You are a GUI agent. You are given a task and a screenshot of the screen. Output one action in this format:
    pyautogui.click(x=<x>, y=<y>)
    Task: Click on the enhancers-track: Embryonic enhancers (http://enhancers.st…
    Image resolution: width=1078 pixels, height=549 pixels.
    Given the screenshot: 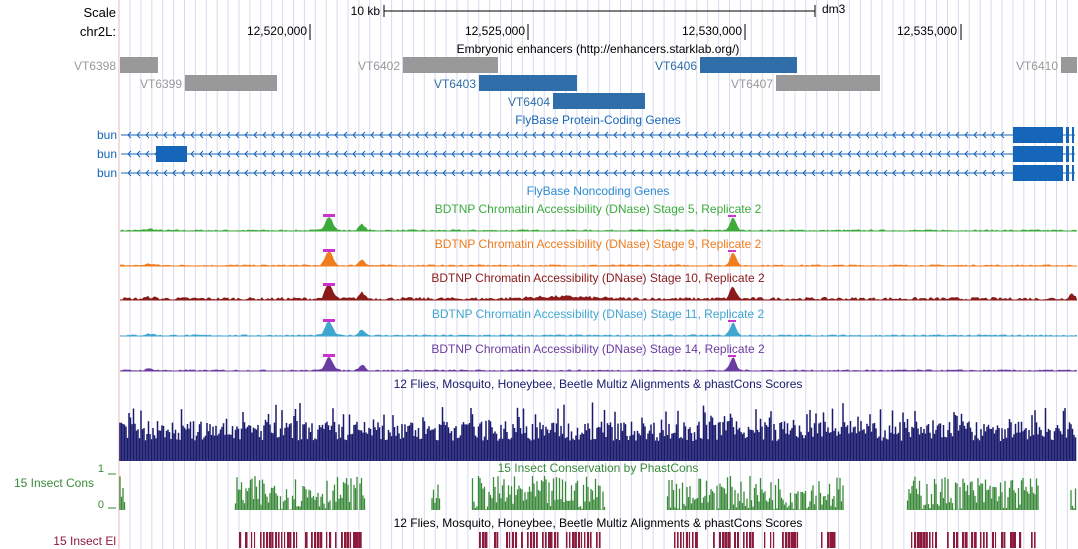 What is the action you would take?
    pyautogui.click(x=575, y=75)
    